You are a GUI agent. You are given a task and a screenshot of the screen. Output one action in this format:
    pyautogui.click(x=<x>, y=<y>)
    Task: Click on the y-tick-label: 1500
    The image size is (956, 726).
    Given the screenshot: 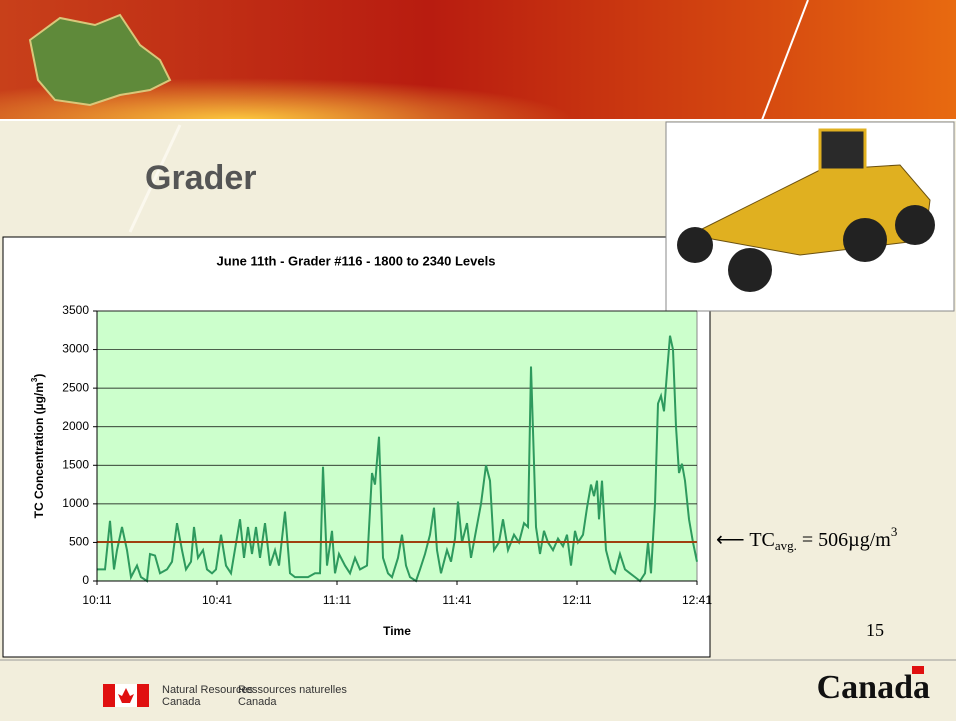 What is the action you would take?
    pyautogui.click(x=75, y=464)
    